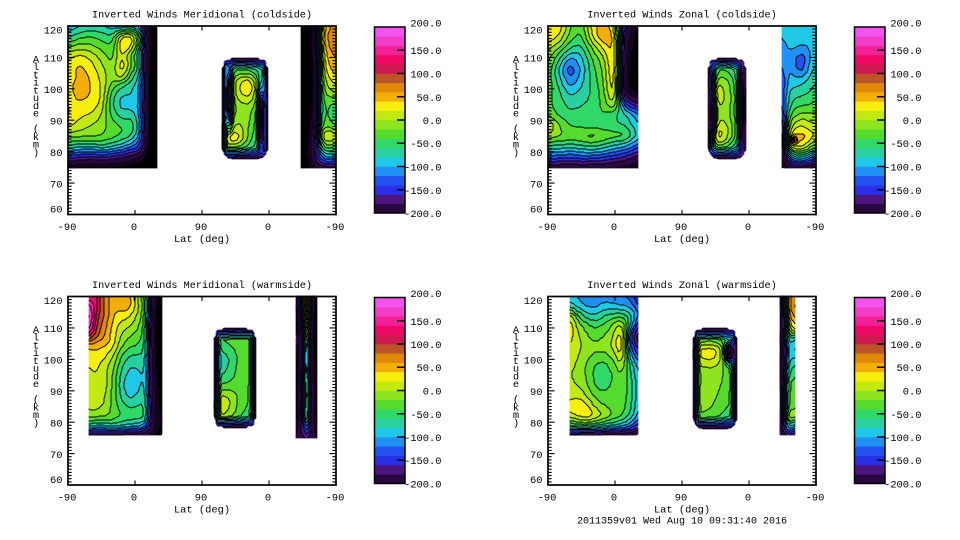 This screenshot has width=960, height=540. What do you see at coordinates (682, 286) in the screenshot?
I see `svg-text:Inverted Winds Zonal (warmside: Inverted Winds Zonal (warmside)` at bounding box center [682, 286].